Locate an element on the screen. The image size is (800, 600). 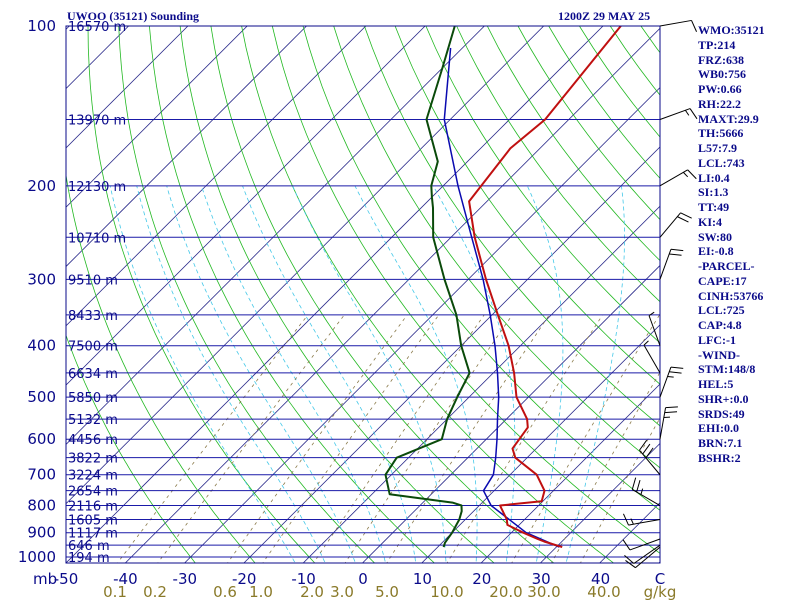
temperature-tick-label: -30 is located at coordinates (185, 579).